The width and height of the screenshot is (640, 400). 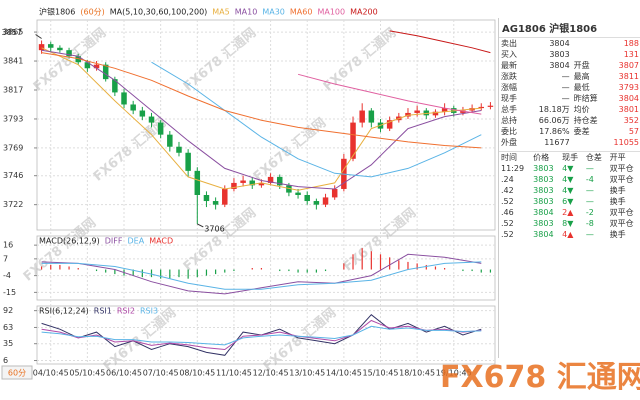 I want to click on quote-row: 最新 3804 开盘 3807, so click(x=569, y=65).